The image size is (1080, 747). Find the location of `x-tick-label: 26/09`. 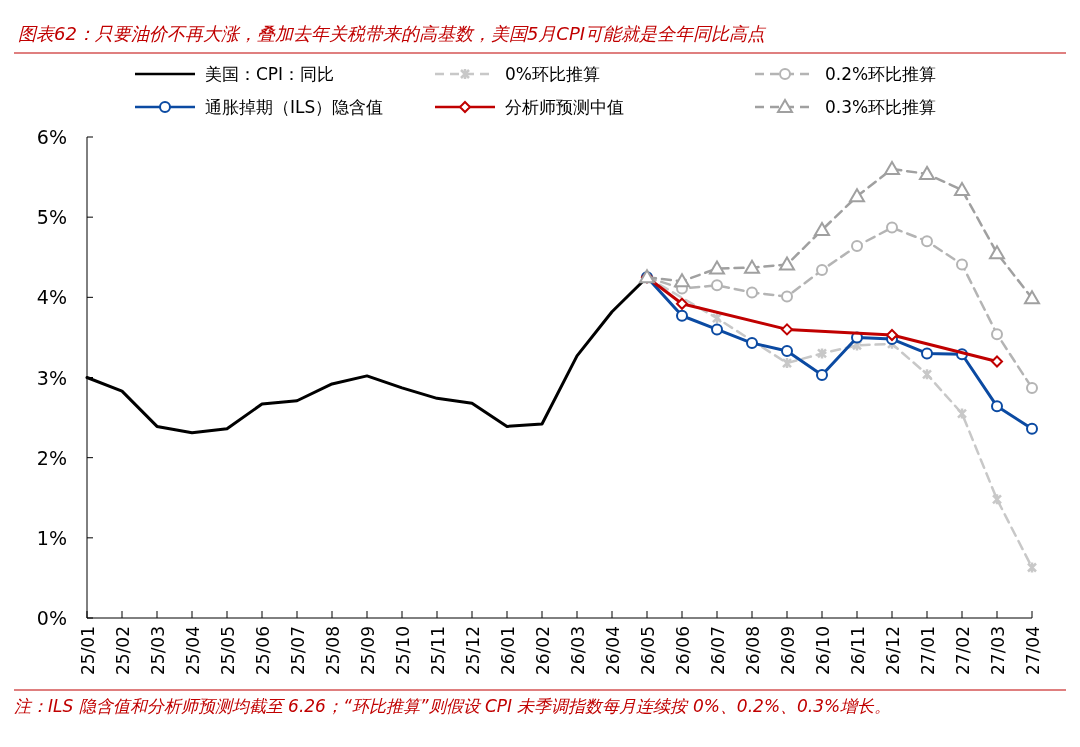

x-tick-label: 26/09 is located at coordinates (788, 650).